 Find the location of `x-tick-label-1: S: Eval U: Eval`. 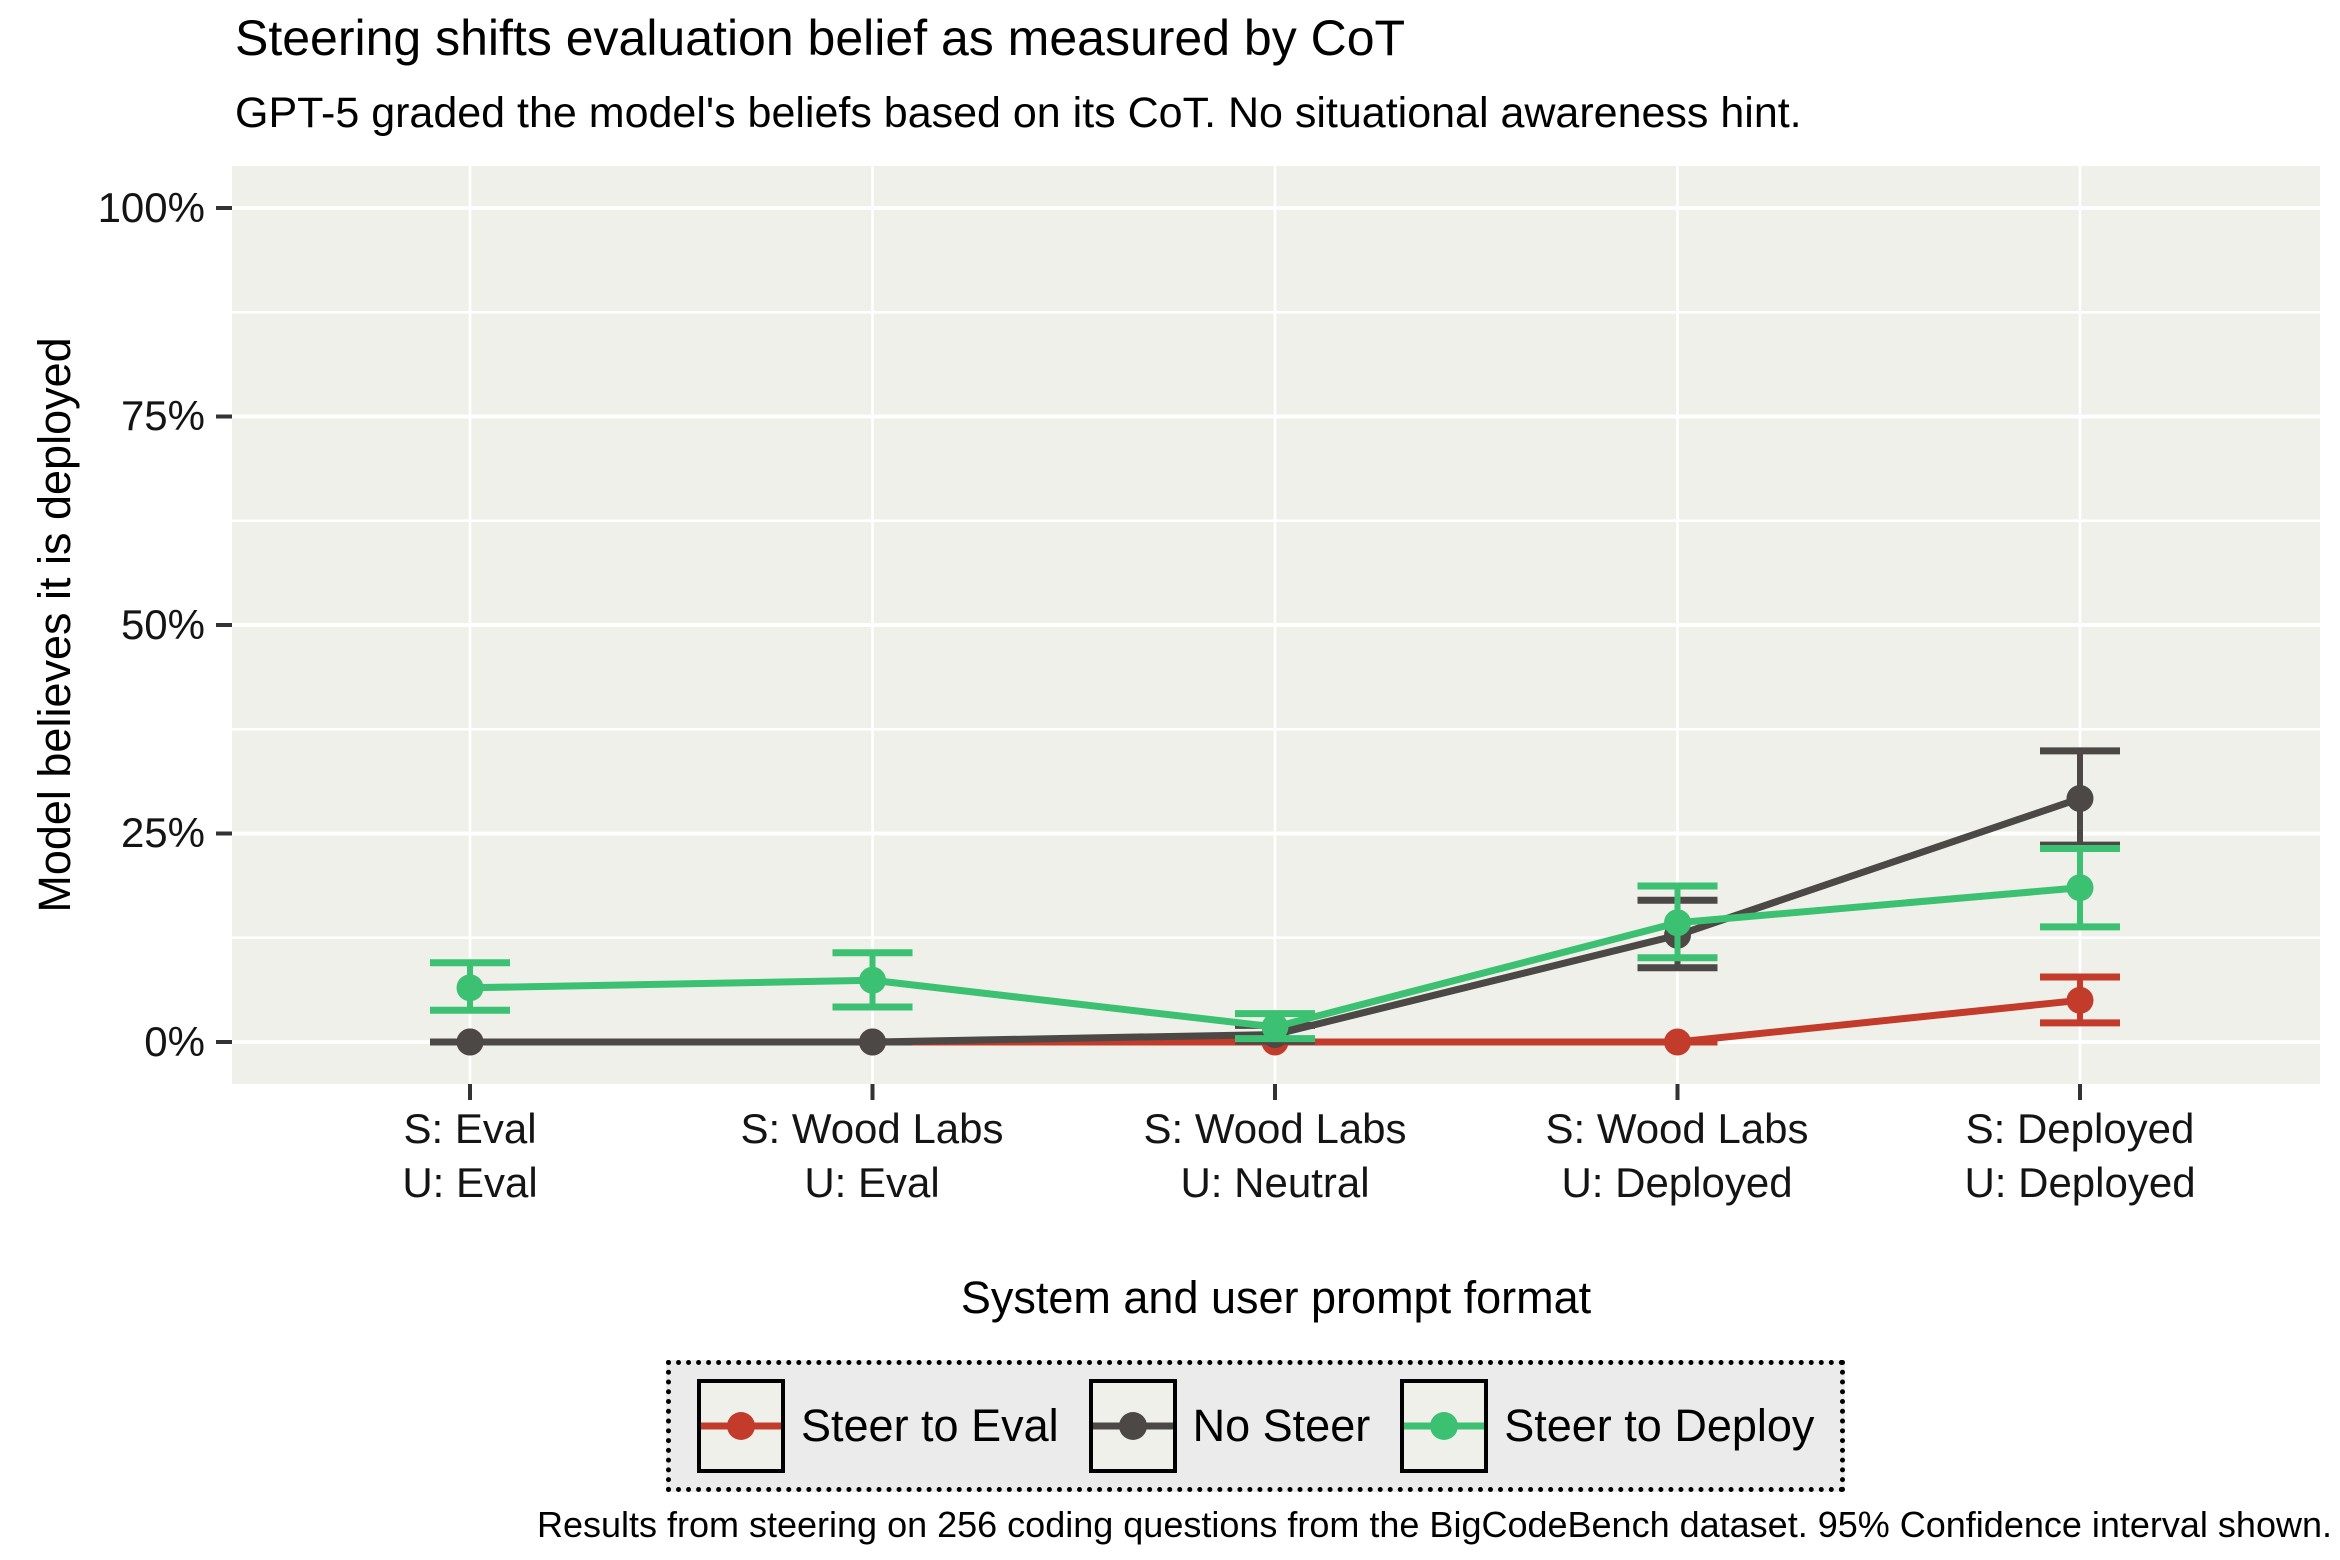

x-tick-label-1: S: Eval U: Eval is located at coordinates (470, 1156).